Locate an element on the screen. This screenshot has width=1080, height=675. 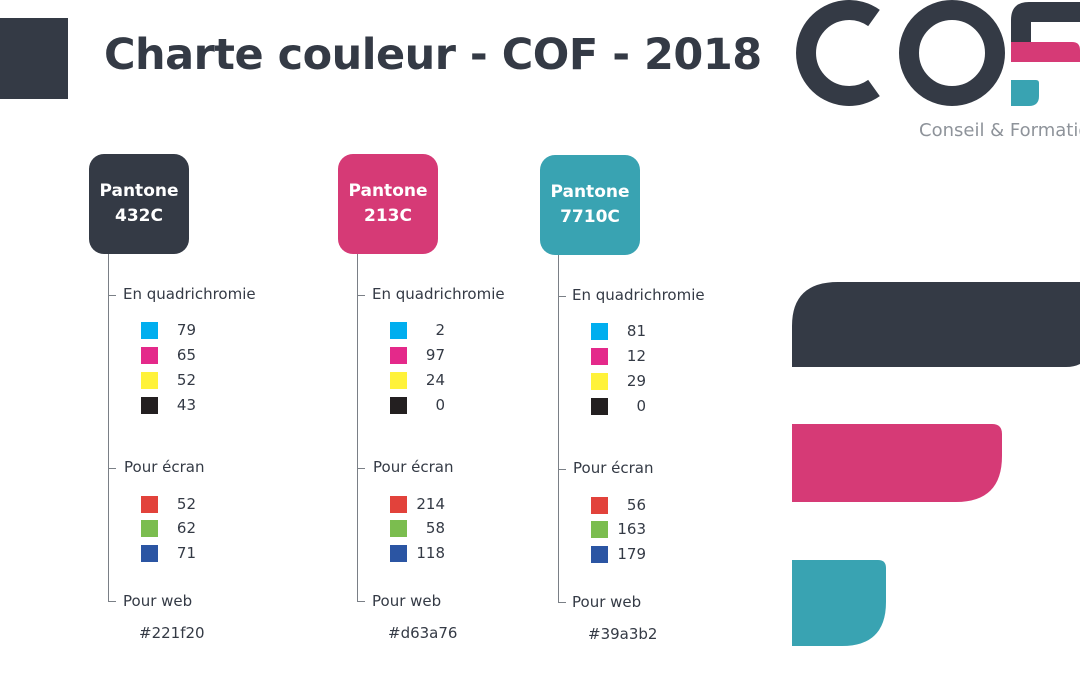
swatch-row-green: 62 is located at coordinates (168, 528).